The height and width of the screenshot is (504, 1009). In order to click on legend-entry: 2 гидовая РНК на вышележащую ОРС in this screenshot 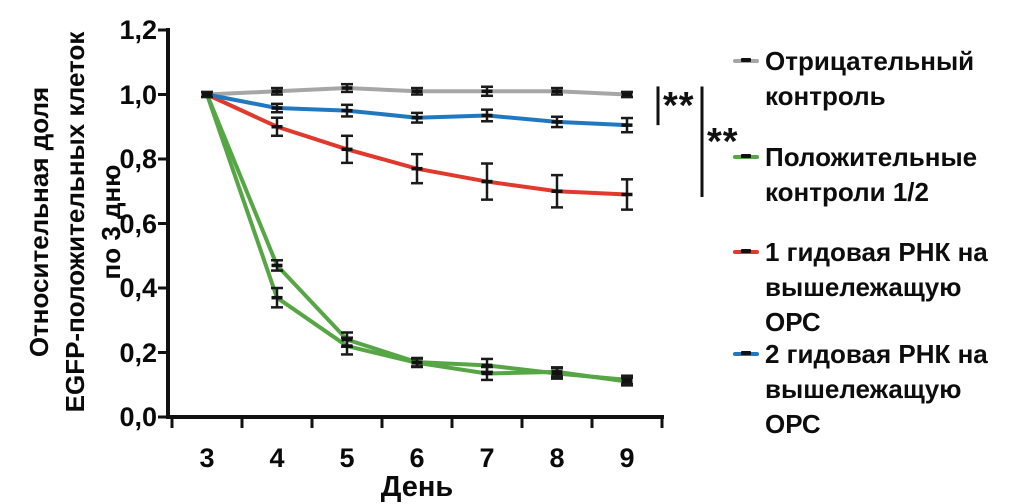, I will do `click(871, 388)`.